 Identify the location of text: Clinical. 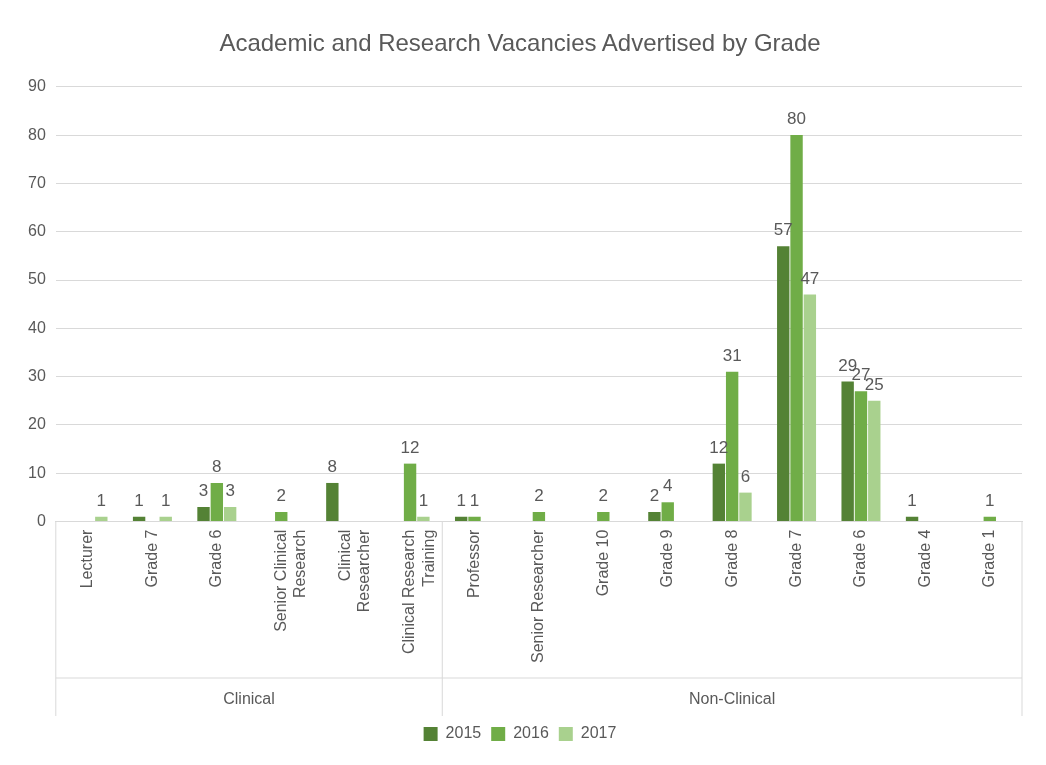
(249, 699).